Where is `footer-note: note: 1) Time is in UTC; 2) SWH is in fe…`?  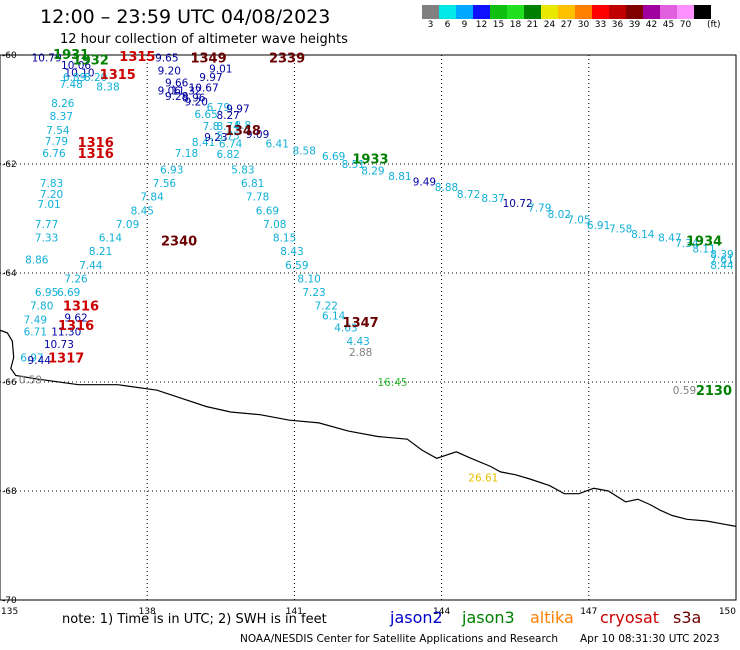 footer-note: note: 1) Time is in UTC; 2) SWH is in fe… is located at coordinates (194, 619).